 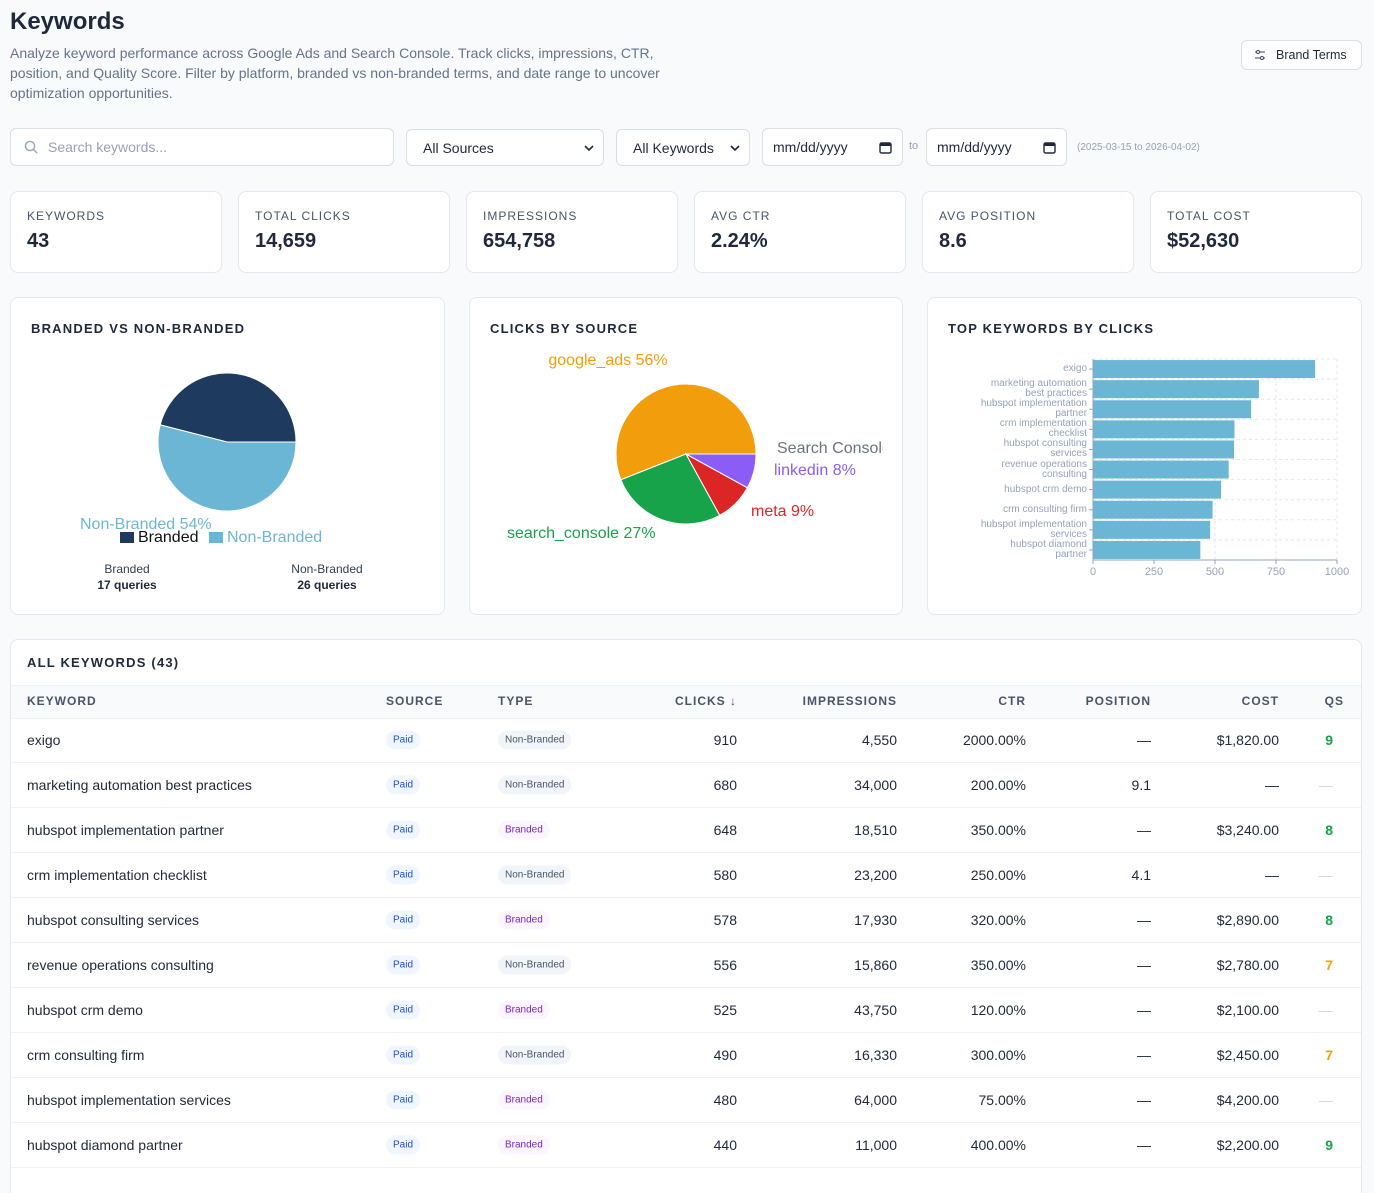 I want to click on metric-cell: 648, so click(x=725, y=830).